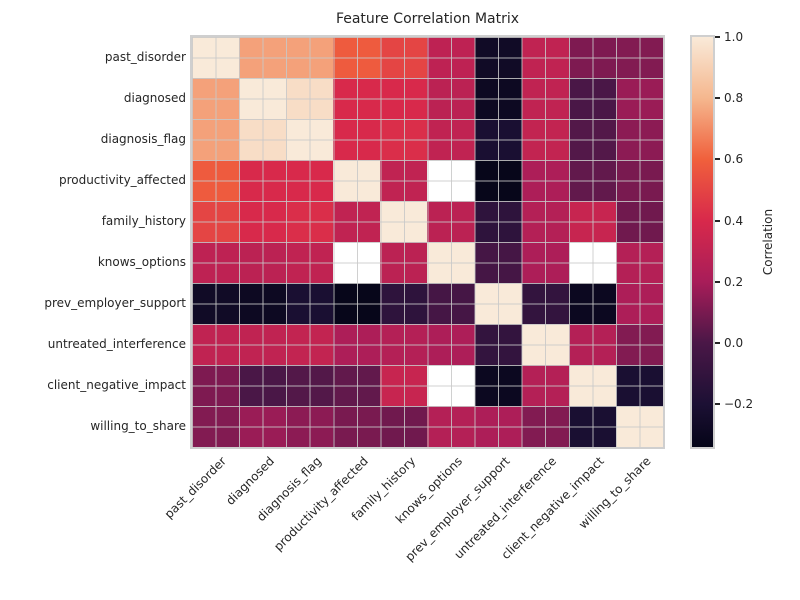 The height and width of the screenshot is (600, 800). Describe the element at coordinates (115, 302) in the screenshot. I see `y-tick-label: prev_employer_support` at that location.